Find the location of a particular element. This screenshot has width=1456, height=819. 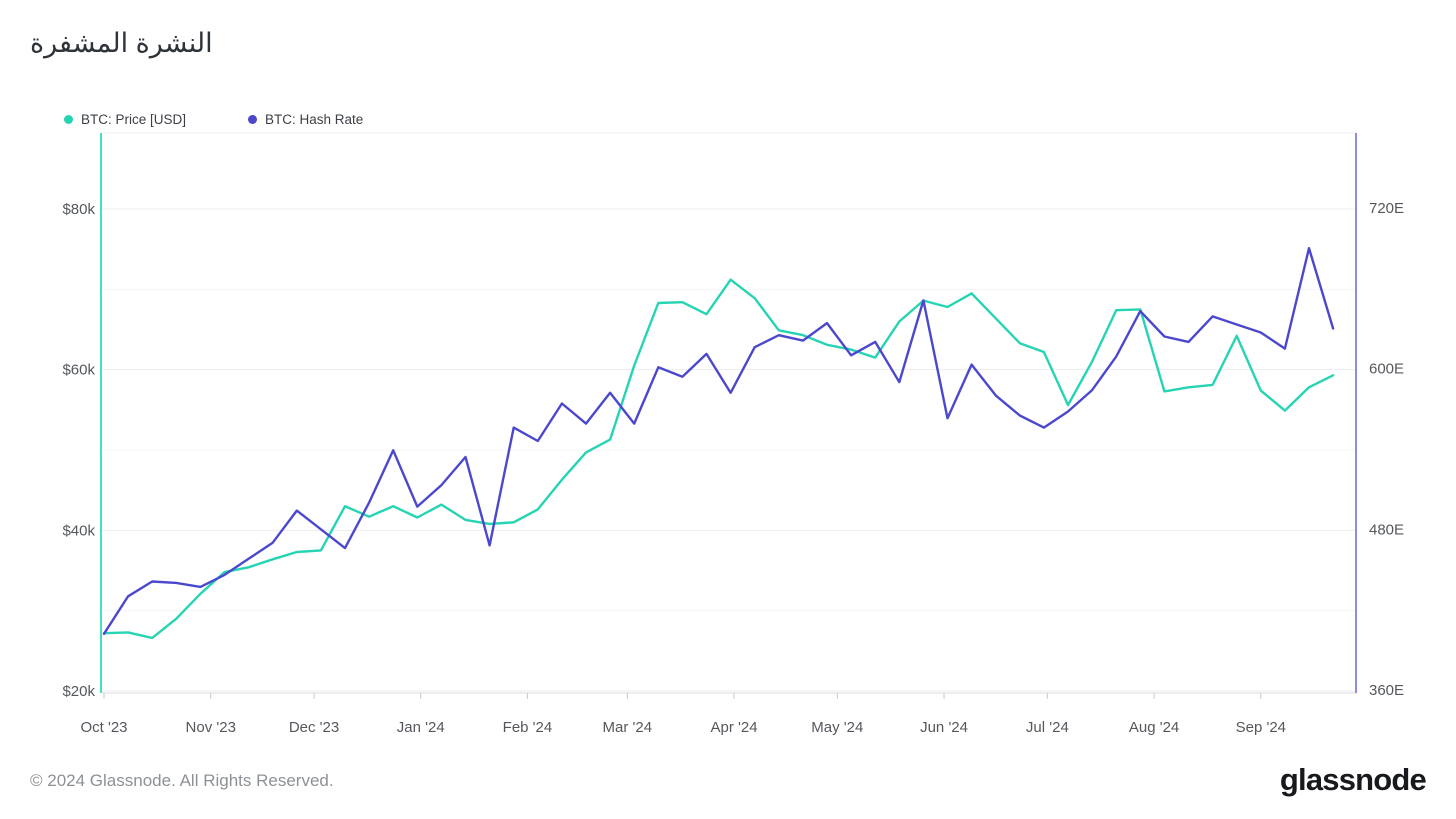

right-axis-tick-label: 360E is located at coordinates (1386, 690).